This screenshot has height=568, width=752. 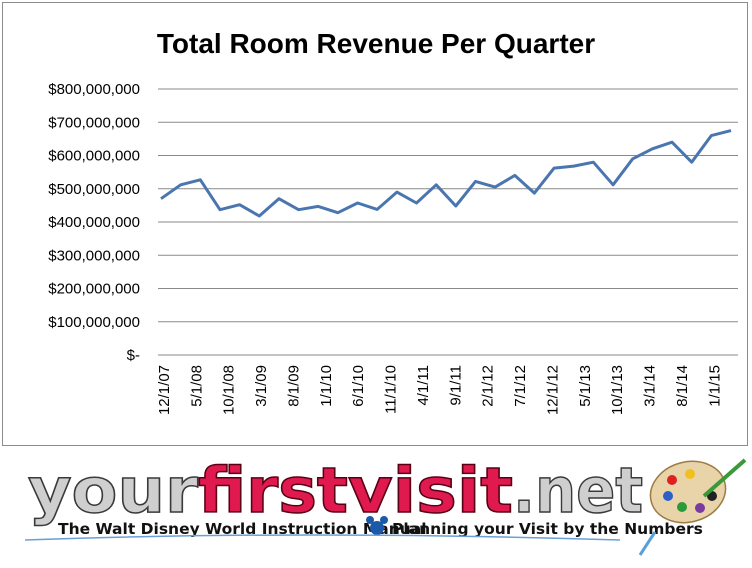 I want to click on brand-visit: visit, so click(x=430, y=490).